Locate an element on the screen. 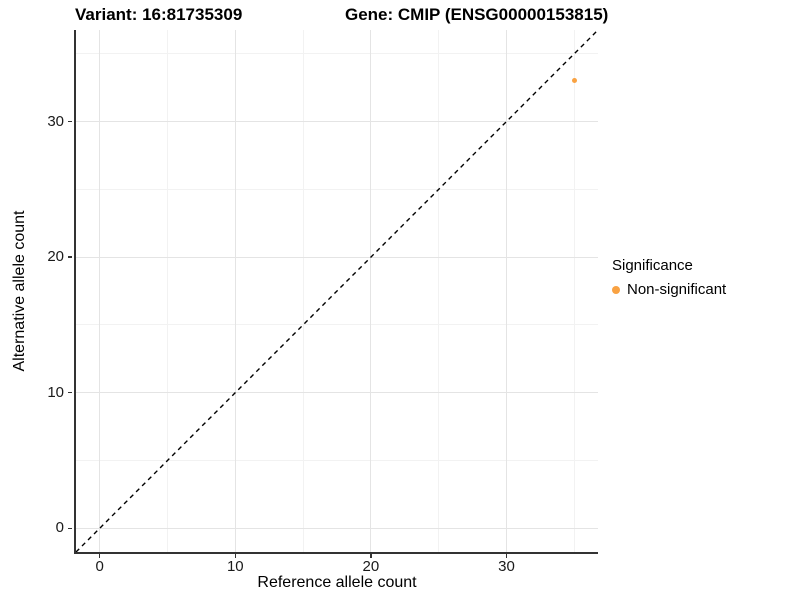  y-tick-label-30: 30 is located at coordinates (55, 121).